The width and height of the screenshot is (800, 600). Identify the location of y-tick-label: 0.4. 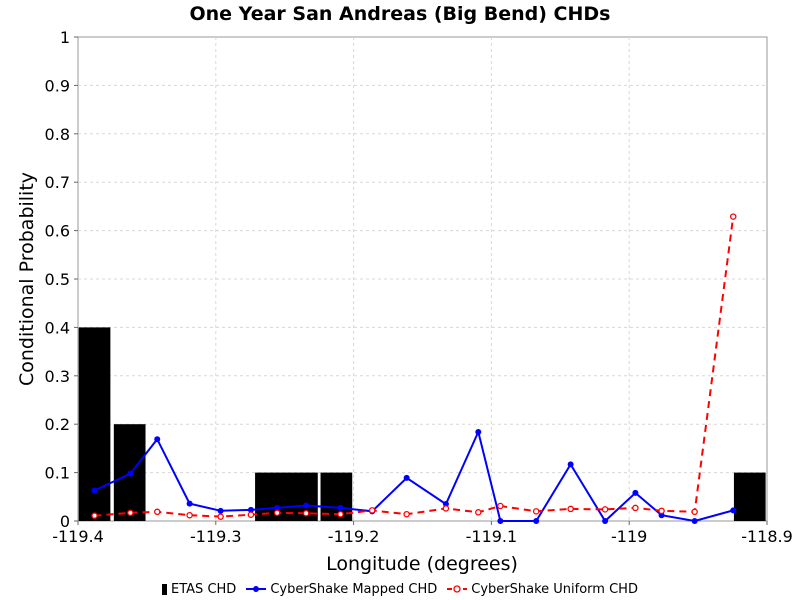
(57, 327).